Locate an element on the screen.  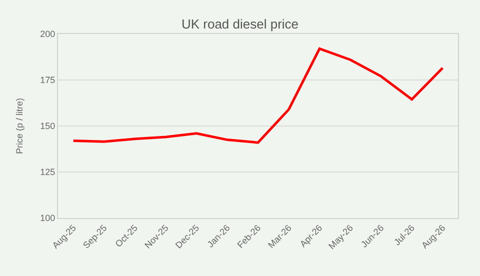
y-tick-label: 200 is located at coordinates (48, 34).